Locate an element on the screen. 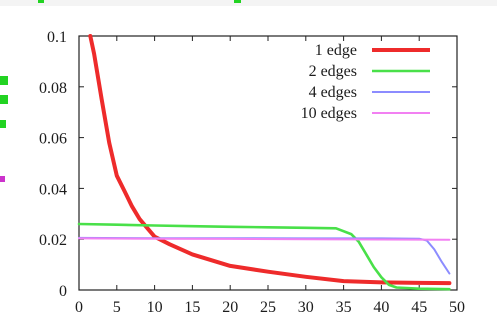  y-tick-label: 0.04 is located at coordinates (53, 189).